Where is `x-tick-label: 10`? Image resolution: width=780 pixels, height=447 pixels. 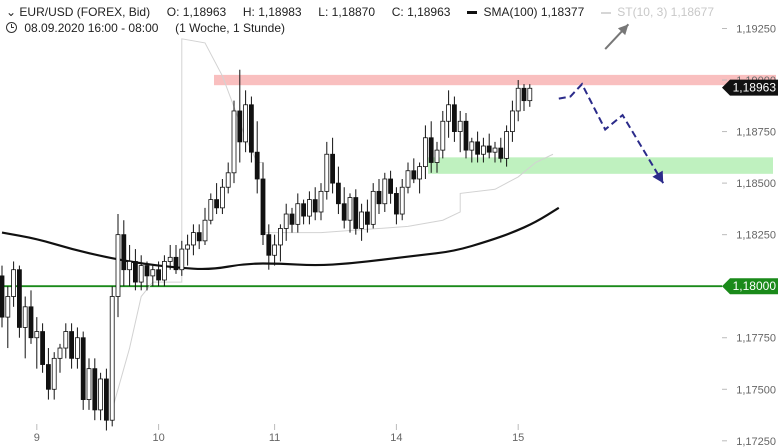
x-tick-label: 10 is located at coordinates (158, 438).